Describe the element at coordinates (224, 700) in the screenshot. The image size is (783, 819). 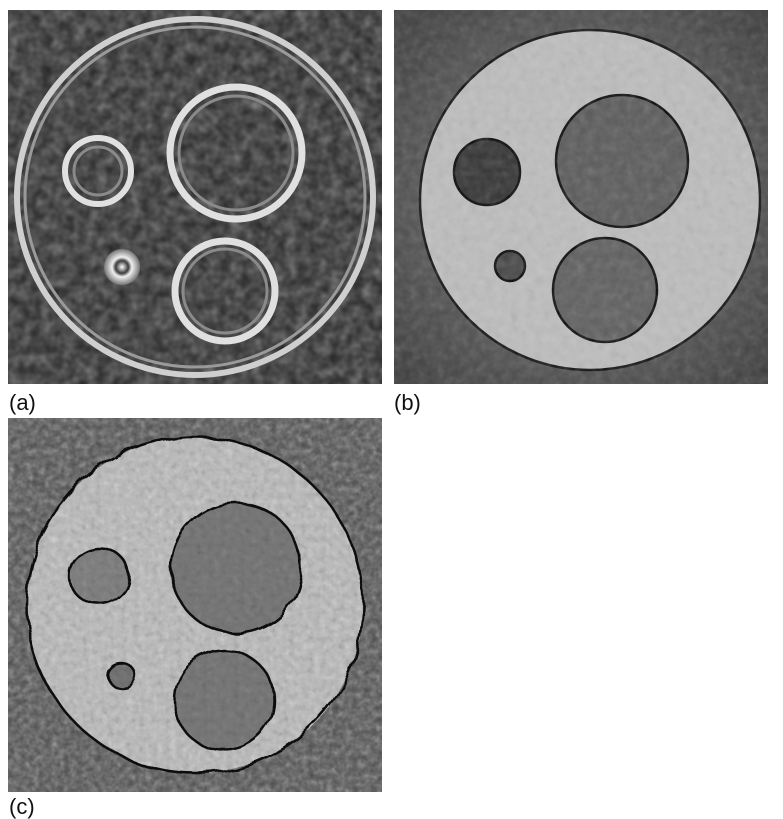
I see `panel-c-lower-contour` at that location.